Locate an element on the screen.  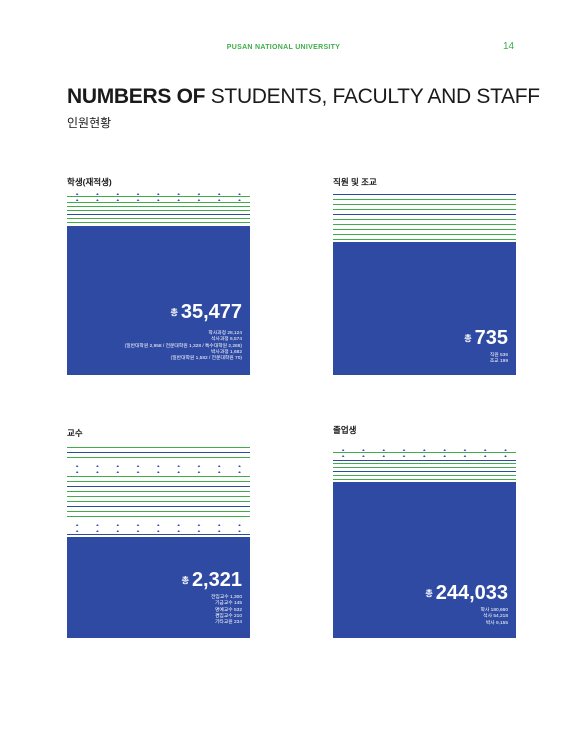
students-detail-5: (일반대학원 1,582 / 전문대학원 70) is located at coordinates (206, 359).